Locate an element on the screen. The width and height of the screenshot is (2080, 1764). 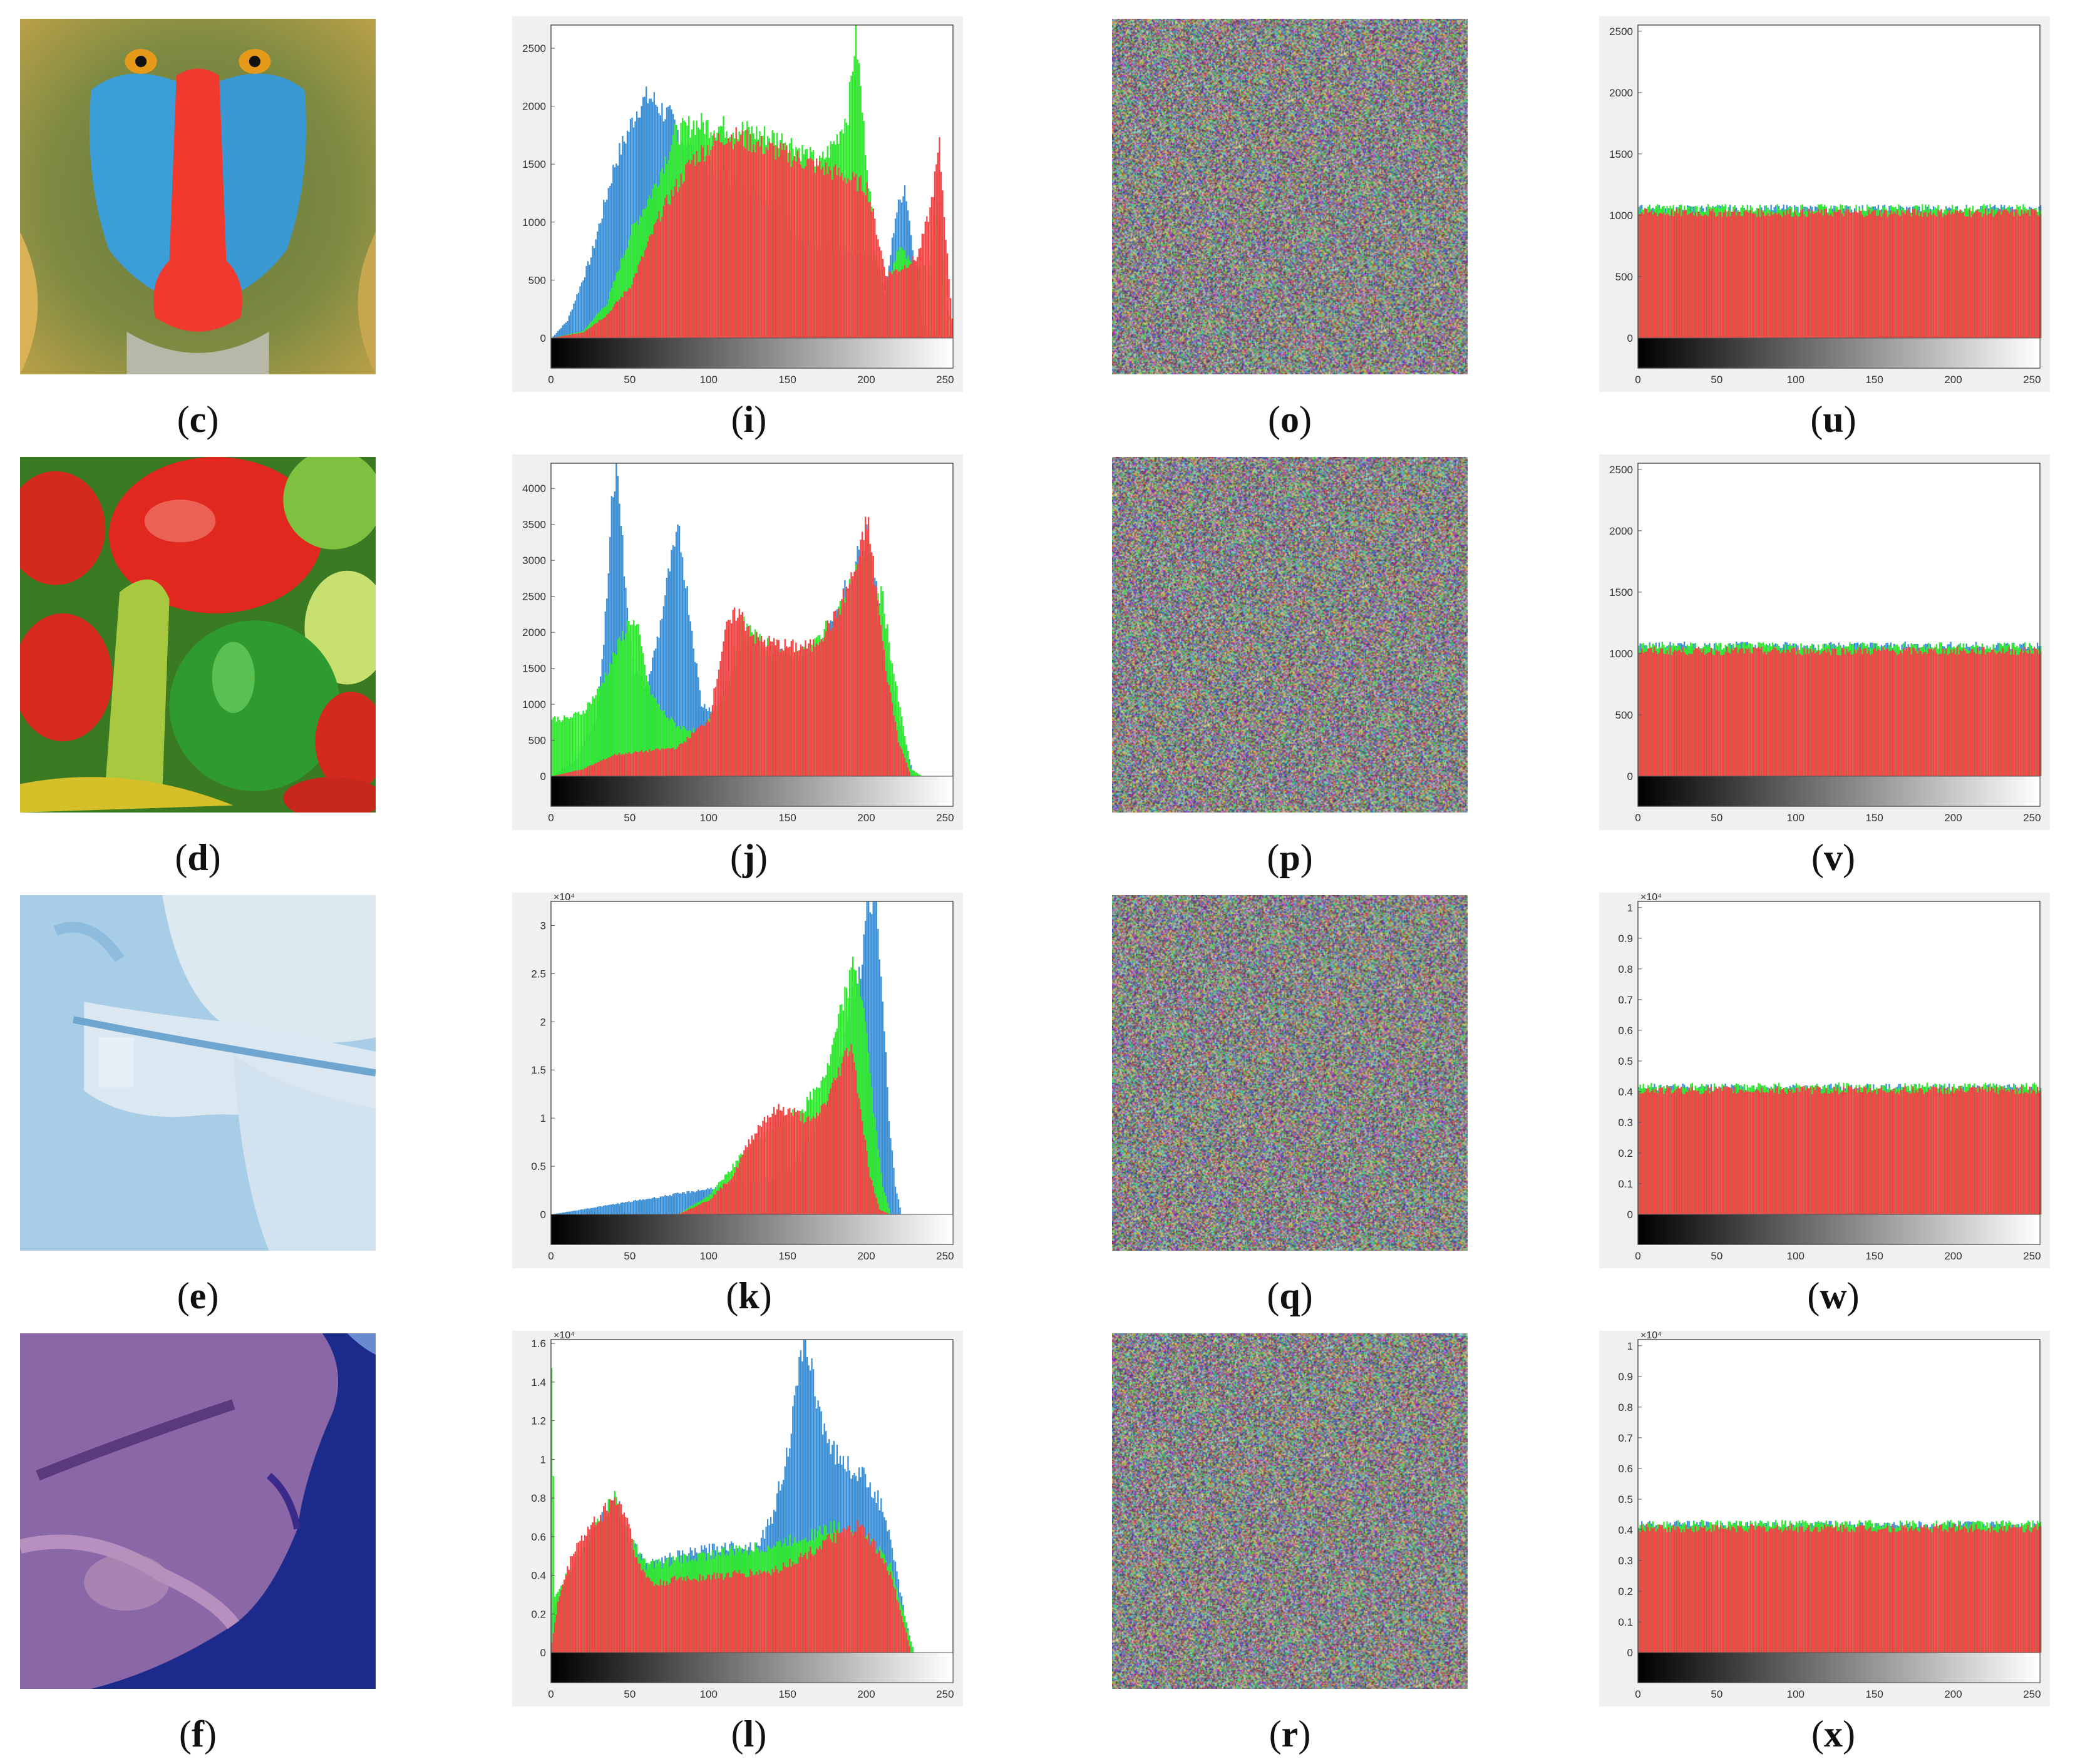
series-red is located at coordinates (784, 1129).